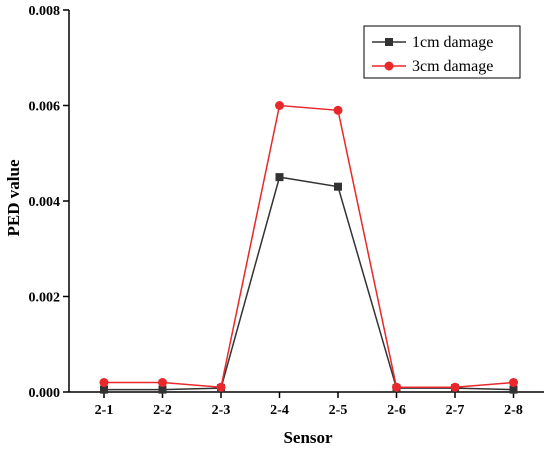 The height and width of the screenshot is (451, 550). I want to click on x-tick-label: 2-8, so click(513, 410).